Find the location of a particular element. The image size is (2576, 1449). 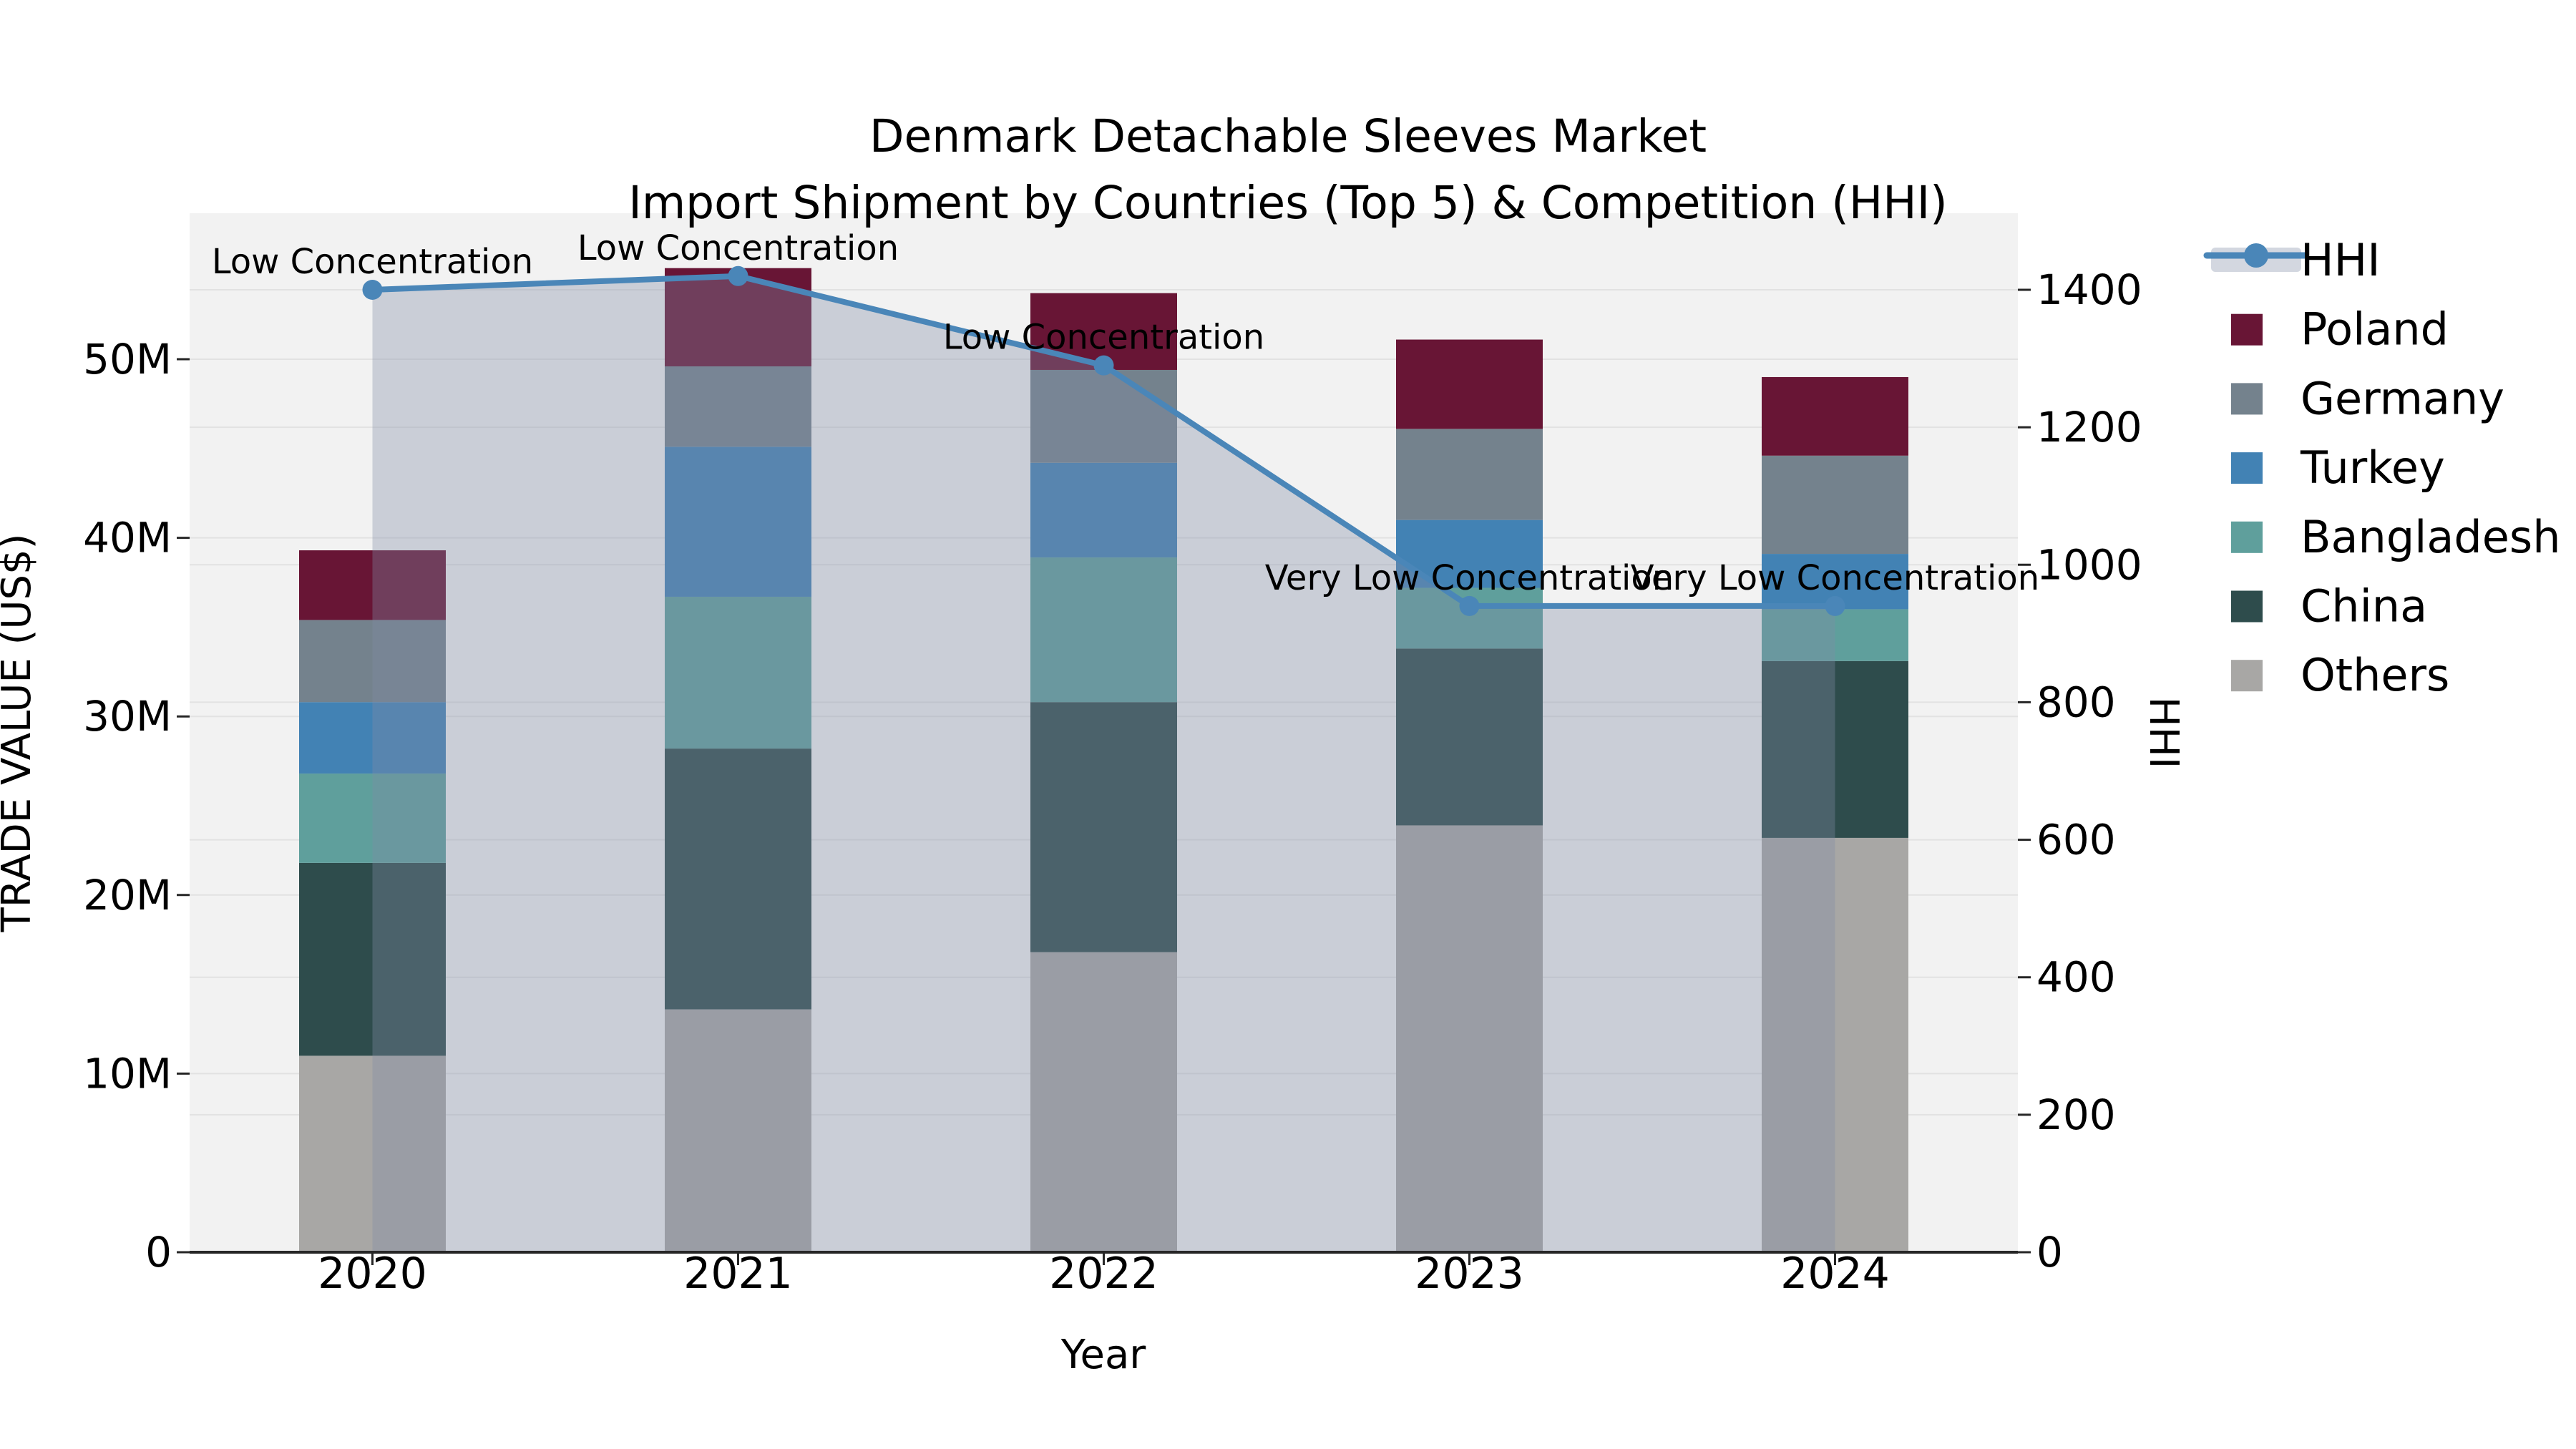

bar-segment-bangladesh-2020 is located at coordinates (372, 818).